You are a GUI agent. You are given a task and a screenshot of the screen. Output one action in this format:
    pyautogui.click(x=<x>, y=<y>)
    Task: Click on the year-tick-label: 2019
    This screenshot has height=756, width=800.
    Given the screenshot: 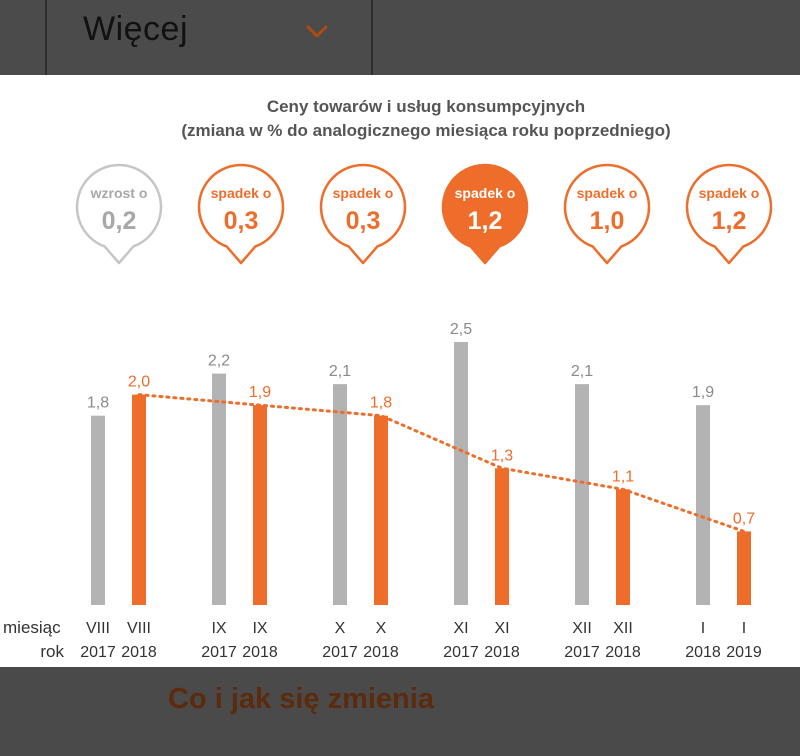 What is the action you would take?
    pyautogui.click(x=744, y=652)
    